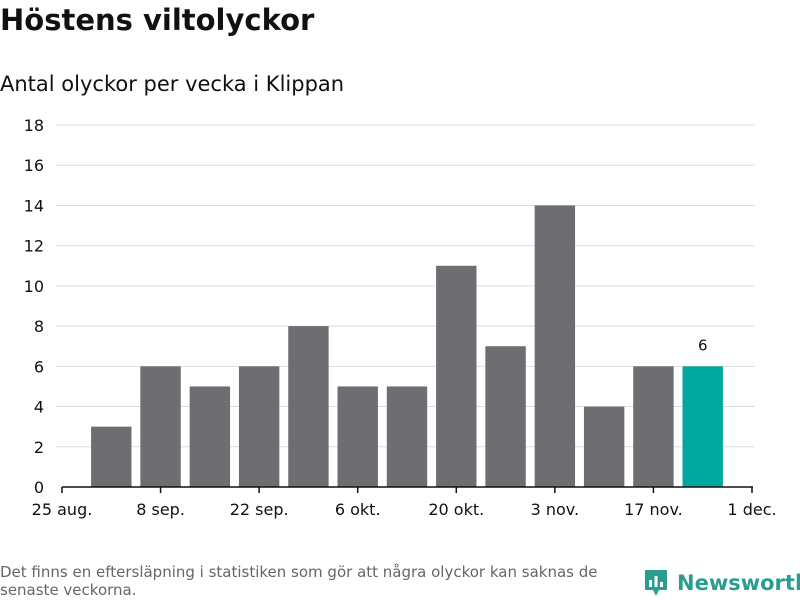 The width and height of the screenshot is (800, 600). Describe the element at coordinates (34, 286) in the screenshot. I see `y-tick-label: 10` at that location.